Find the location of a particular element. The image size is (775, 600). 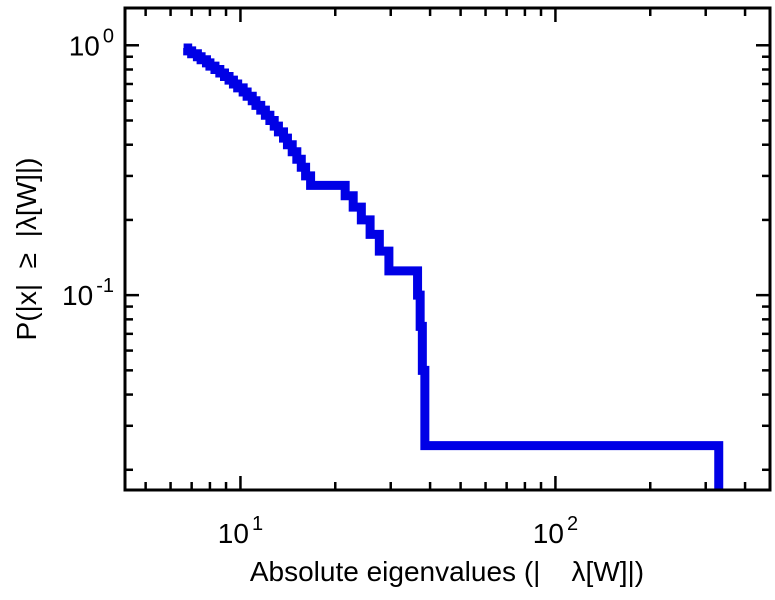

y-tick-label: 10 0 is located at coordinates (91, 43).